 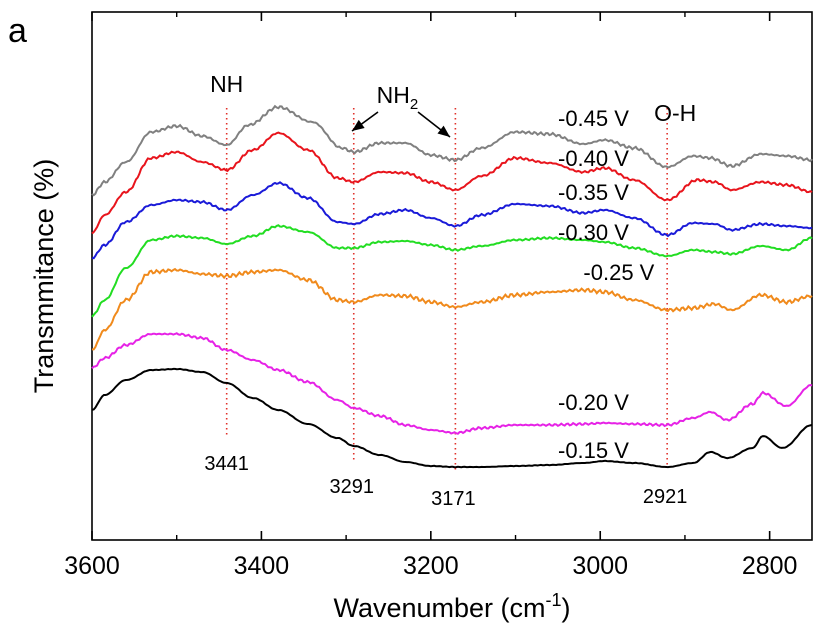 I want to click on x-tick-label-2800: 2800, so click(x=770, y=566).